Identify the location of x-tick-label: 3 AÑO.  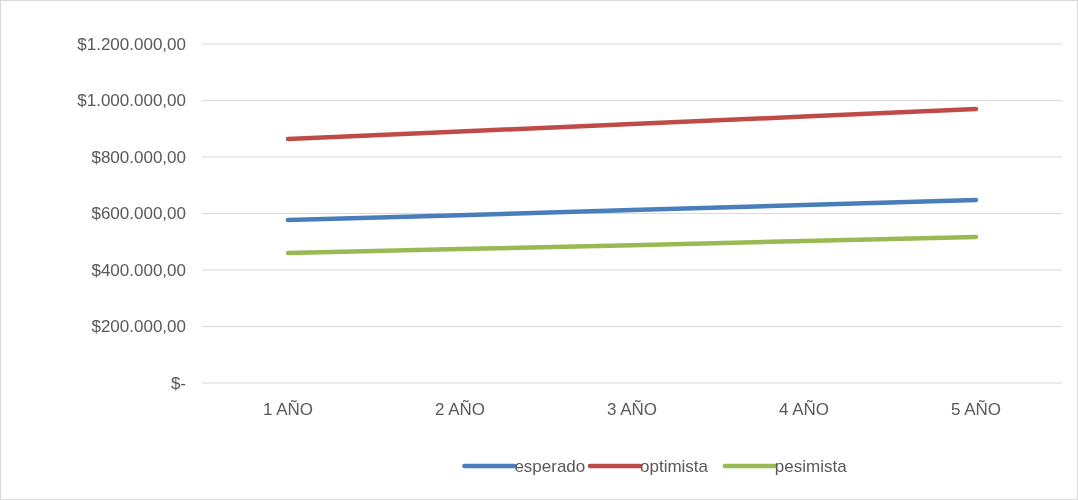
(632, 409).